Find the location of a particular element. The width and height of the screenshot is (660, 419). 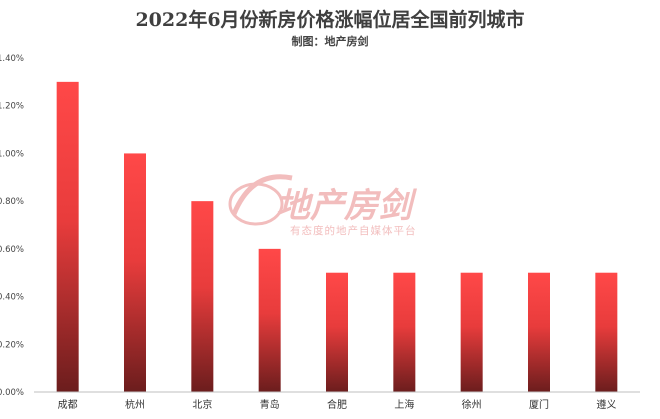

x-tick-label: 徐州 is located at coordinates (472, 404).